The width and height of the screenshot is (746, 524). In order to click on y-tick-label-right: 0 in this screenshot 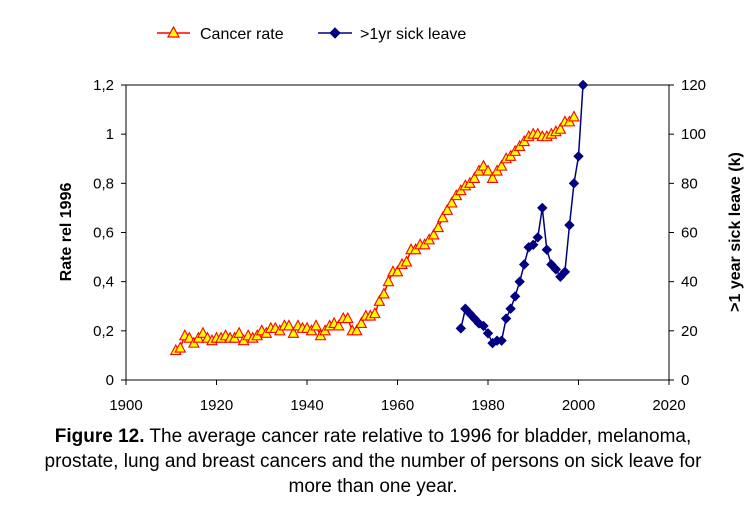, I will do `click(685, 380)`.